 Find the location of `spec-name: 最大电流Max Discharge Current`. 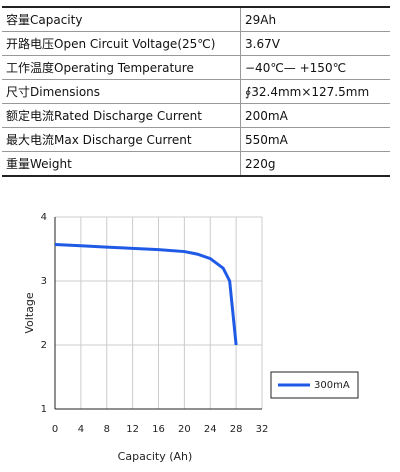

spec-name: 最大电流Max Discharge Current is located at coordinates (121, 139).